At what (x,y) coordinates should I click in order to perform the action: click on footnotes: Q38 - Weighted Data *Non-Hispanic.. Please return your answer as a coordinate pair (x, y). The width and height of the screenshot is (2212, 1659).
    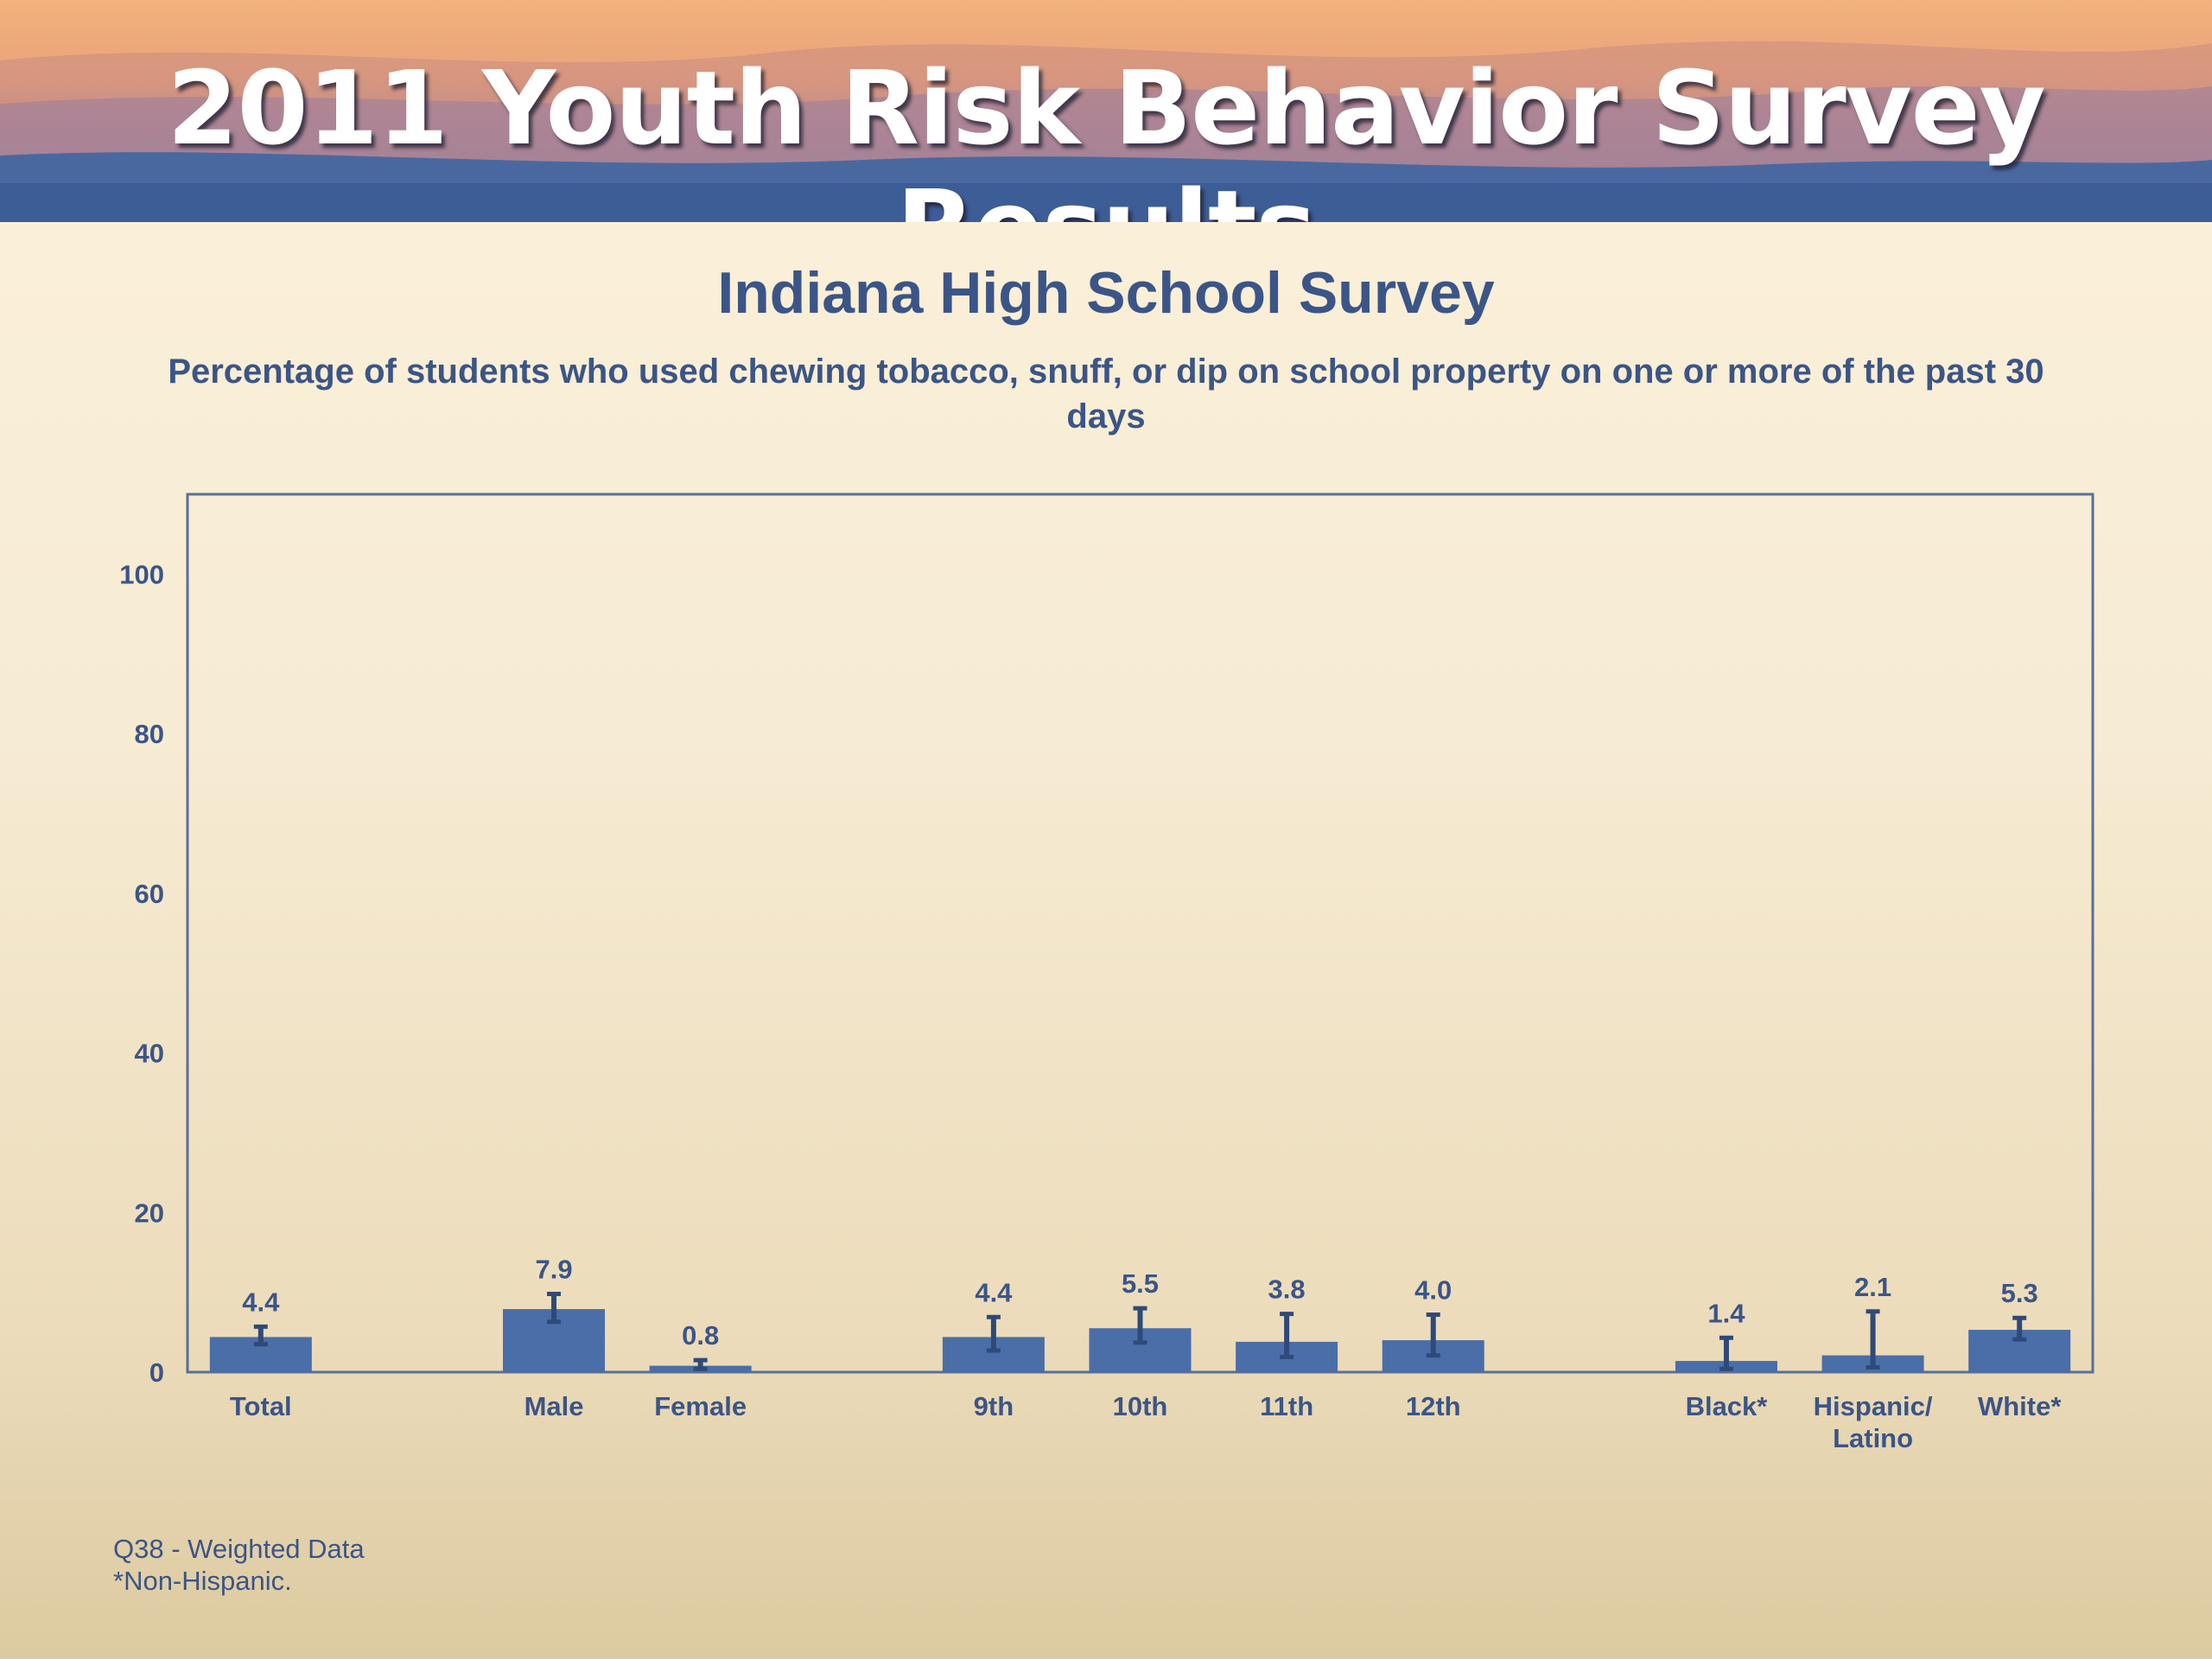
    Looking at the image, I should click on (239, 1565).